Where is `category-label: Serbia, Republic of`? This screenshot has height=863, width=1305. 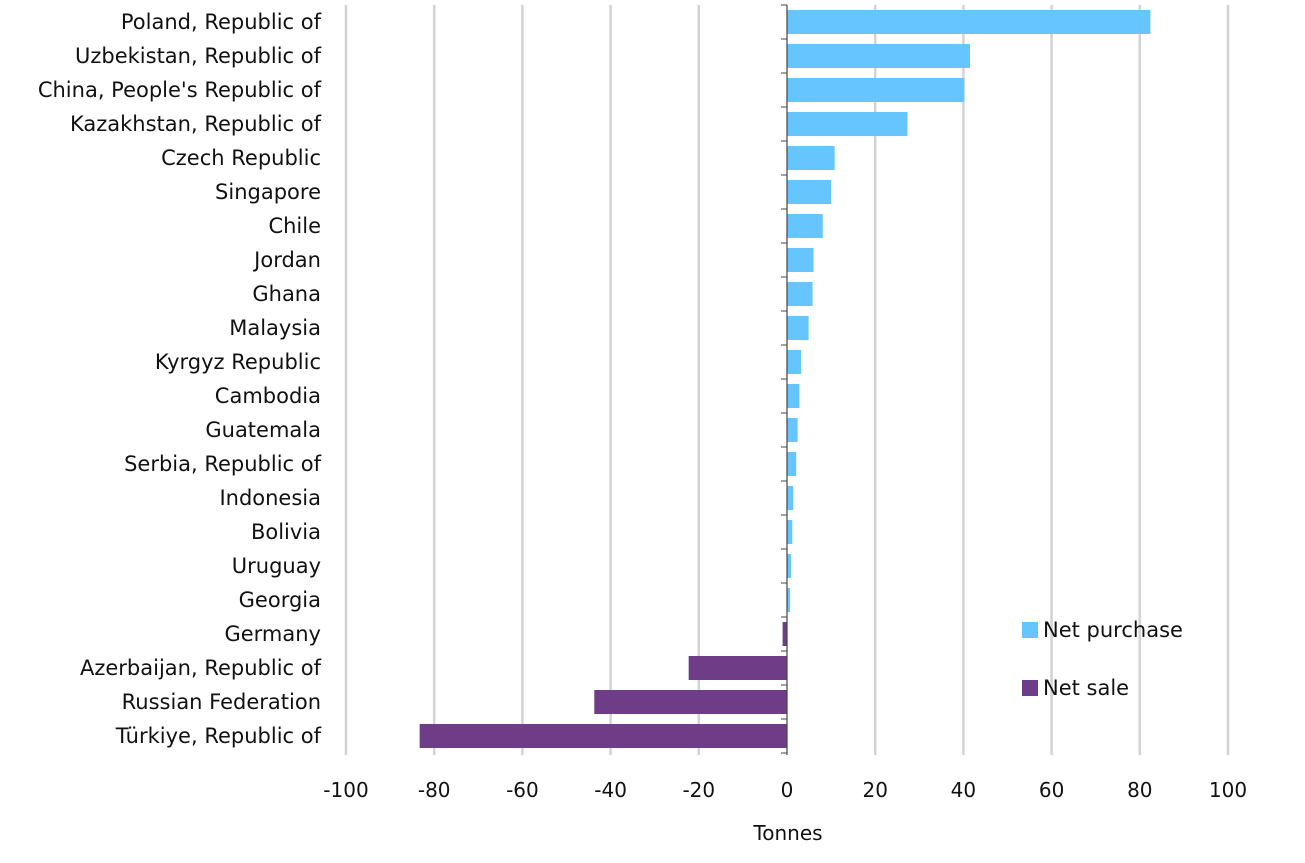
category-label: Serbia, Republic of is located at coordinates (223, 464).